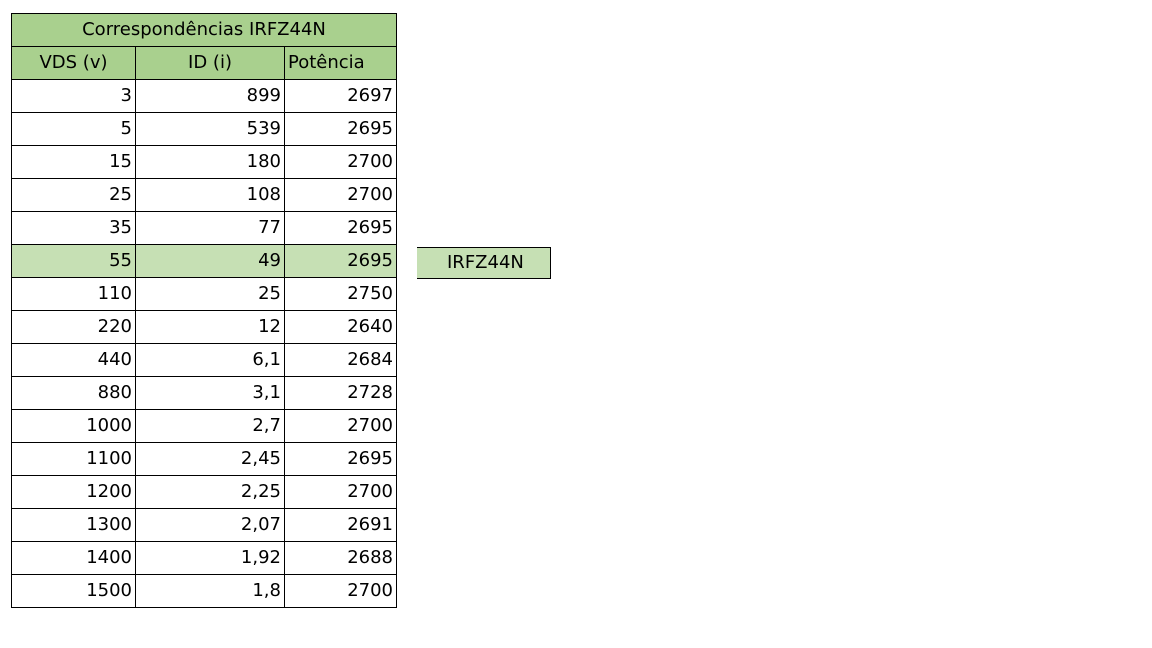 Image resolution: width=1152 pixels, height=648 pixels. I want to click on cell-id: 6,1, so click(210, 360).